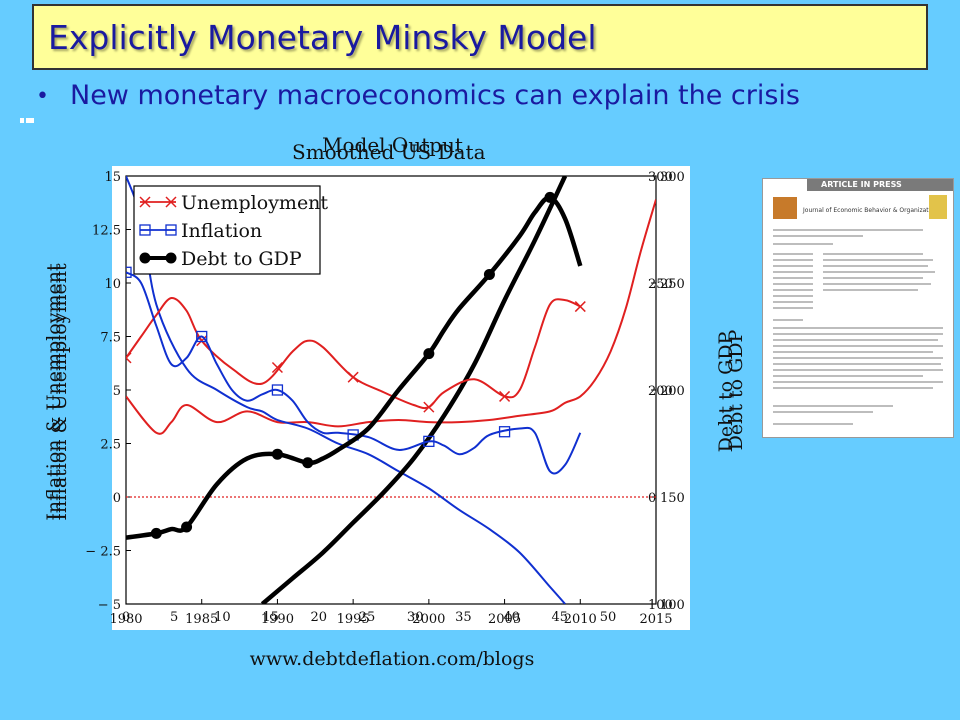  I want to click on x-year-tick-label: 2015, so click(655, 619).